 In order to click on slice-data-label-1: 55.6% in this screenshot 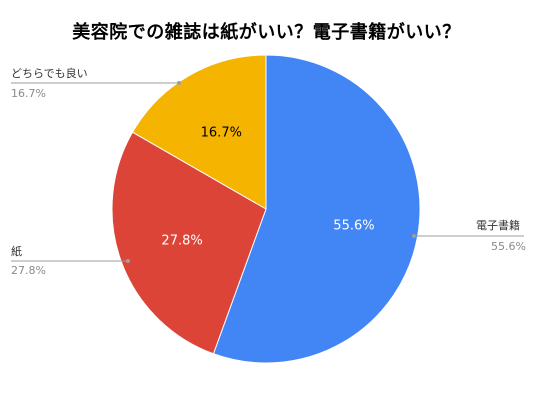, I will do `click(353, 225)`.